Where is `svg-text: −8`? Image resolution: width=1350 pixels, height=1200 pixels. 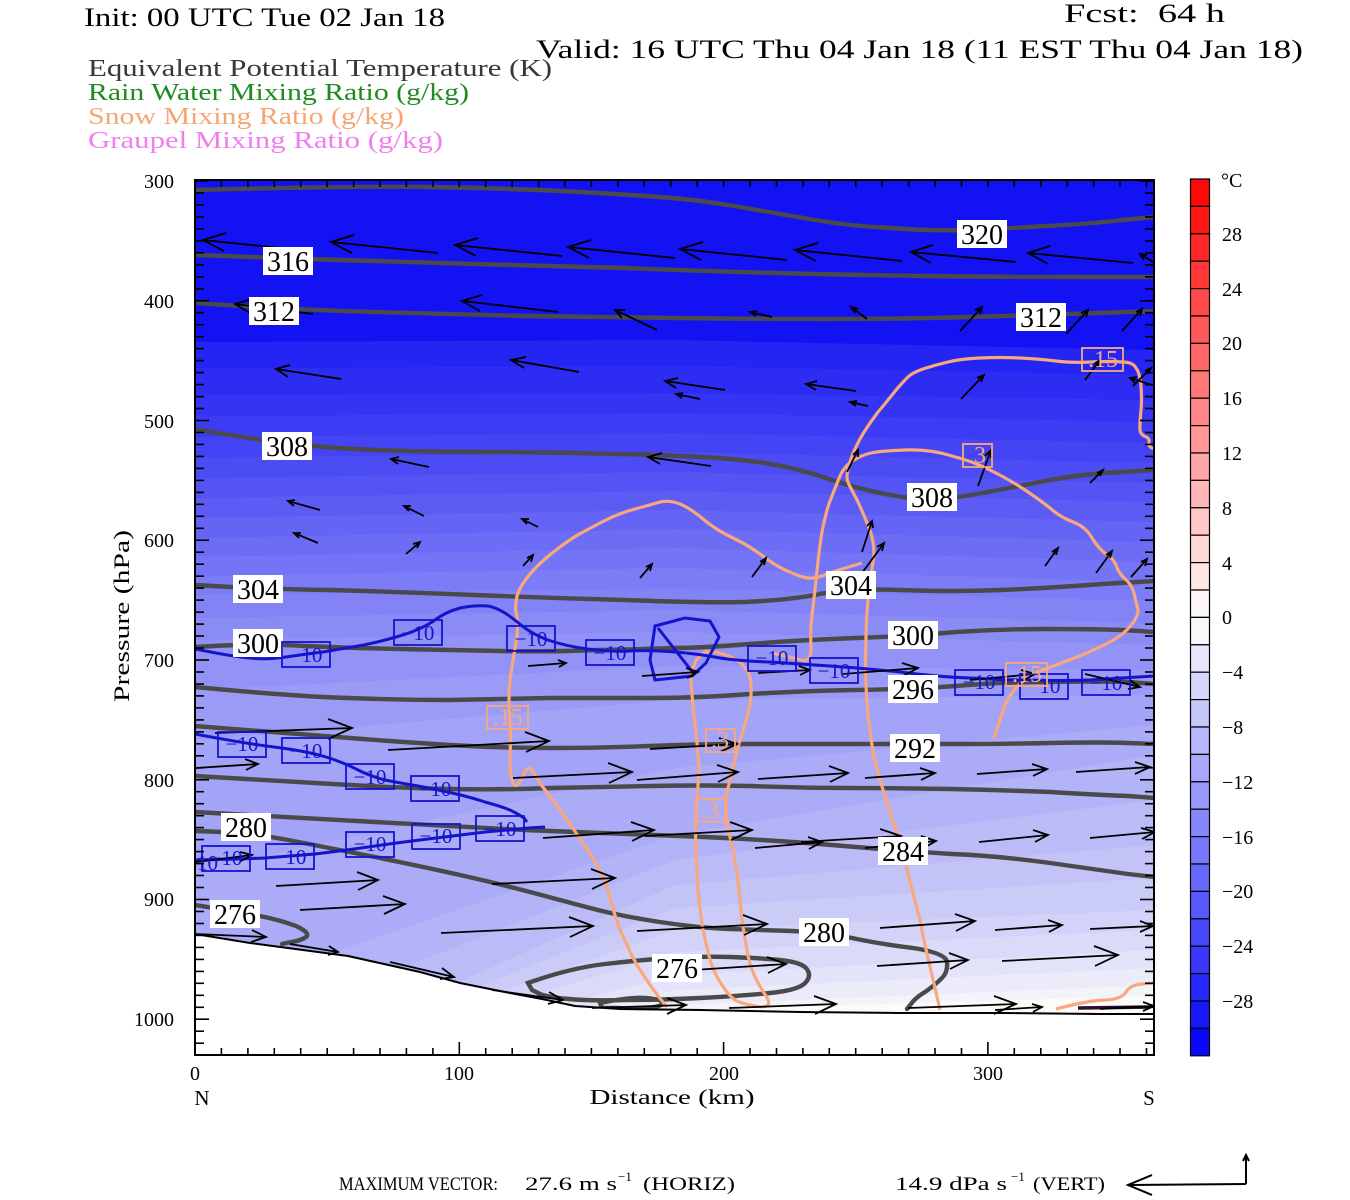
svg-text: −8 is located at coordinates (1232, 728).